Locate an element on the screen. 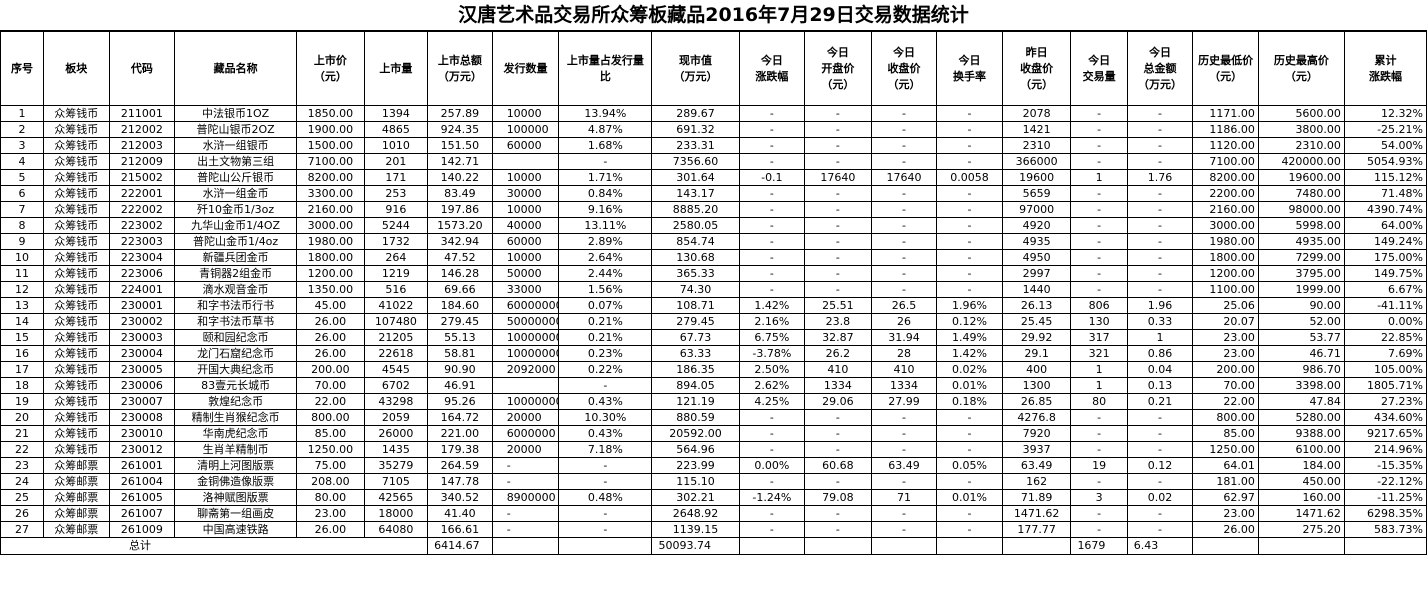  table-cell: 12.32% is located at coordinates (1385, 113).